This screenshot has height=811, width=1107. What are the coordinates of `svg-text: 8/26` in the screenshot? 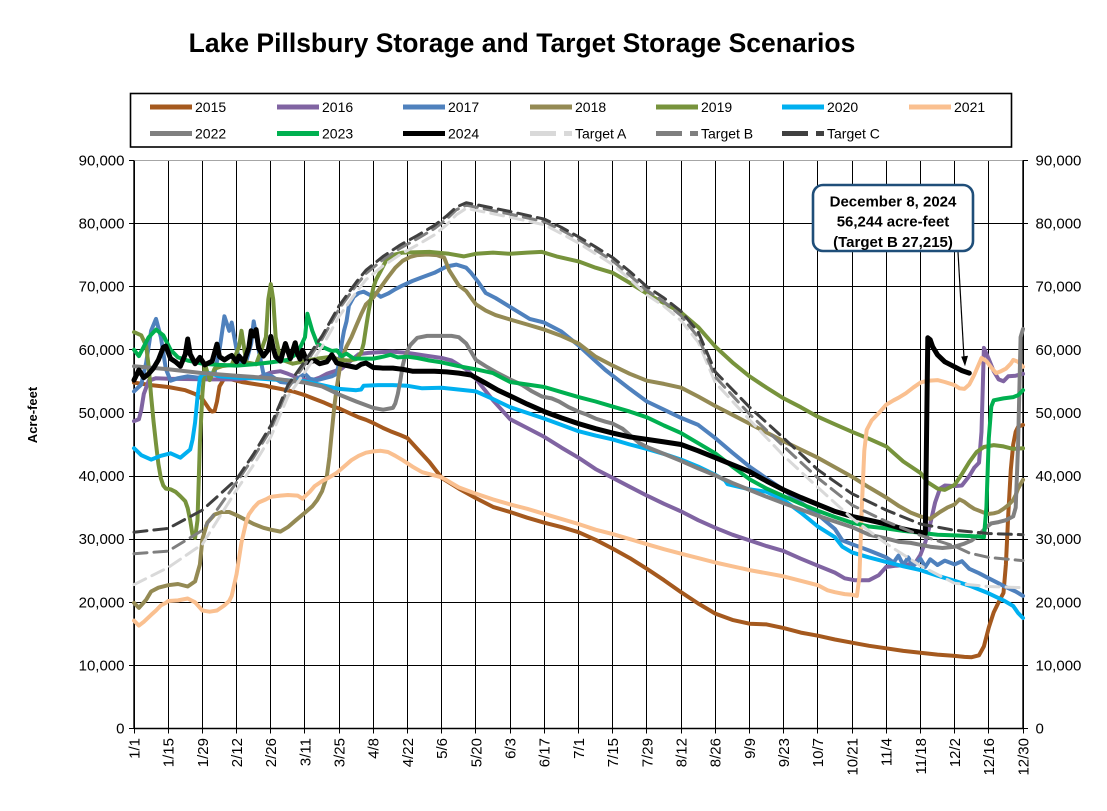 It's located at (716, 752).